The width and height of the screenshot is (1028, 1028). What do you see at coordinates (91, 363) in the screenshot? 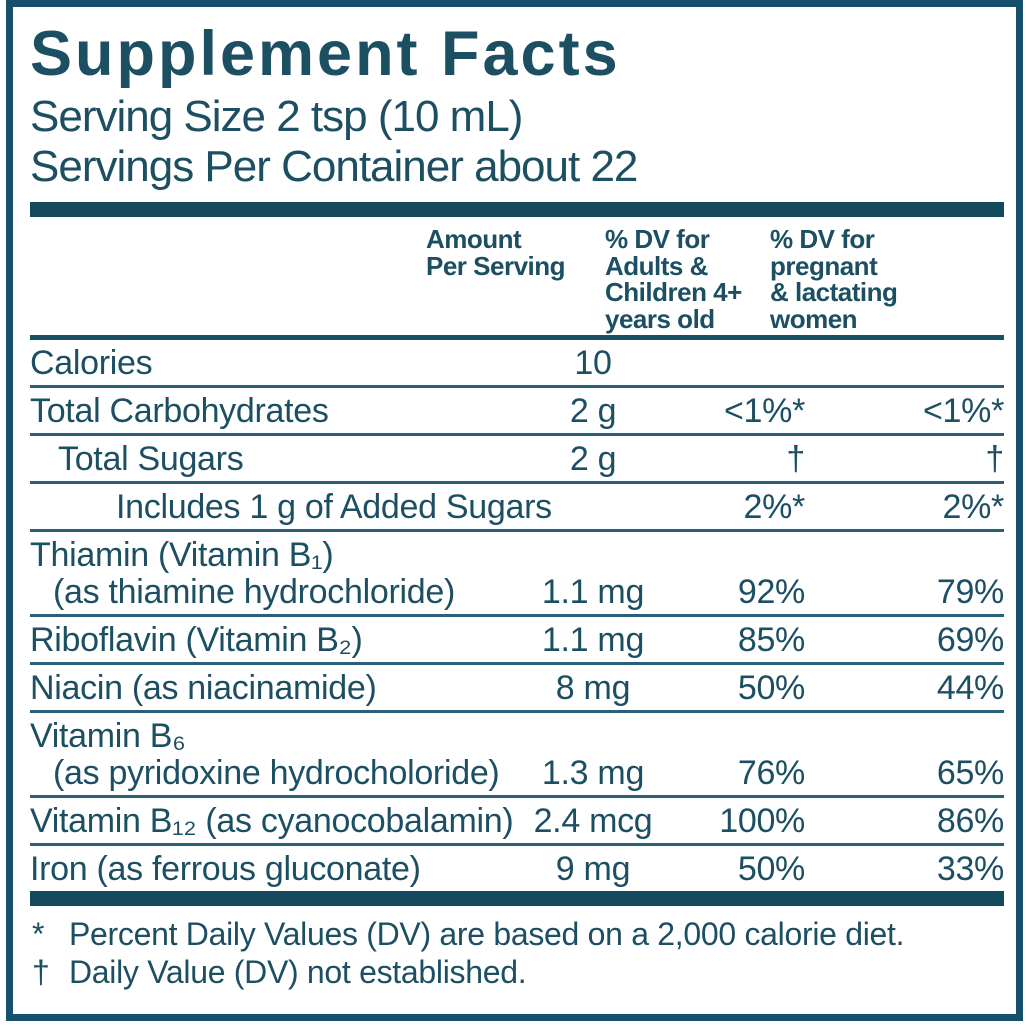
I see `nutrient-name: Calories` at bounding box center [91, 363].